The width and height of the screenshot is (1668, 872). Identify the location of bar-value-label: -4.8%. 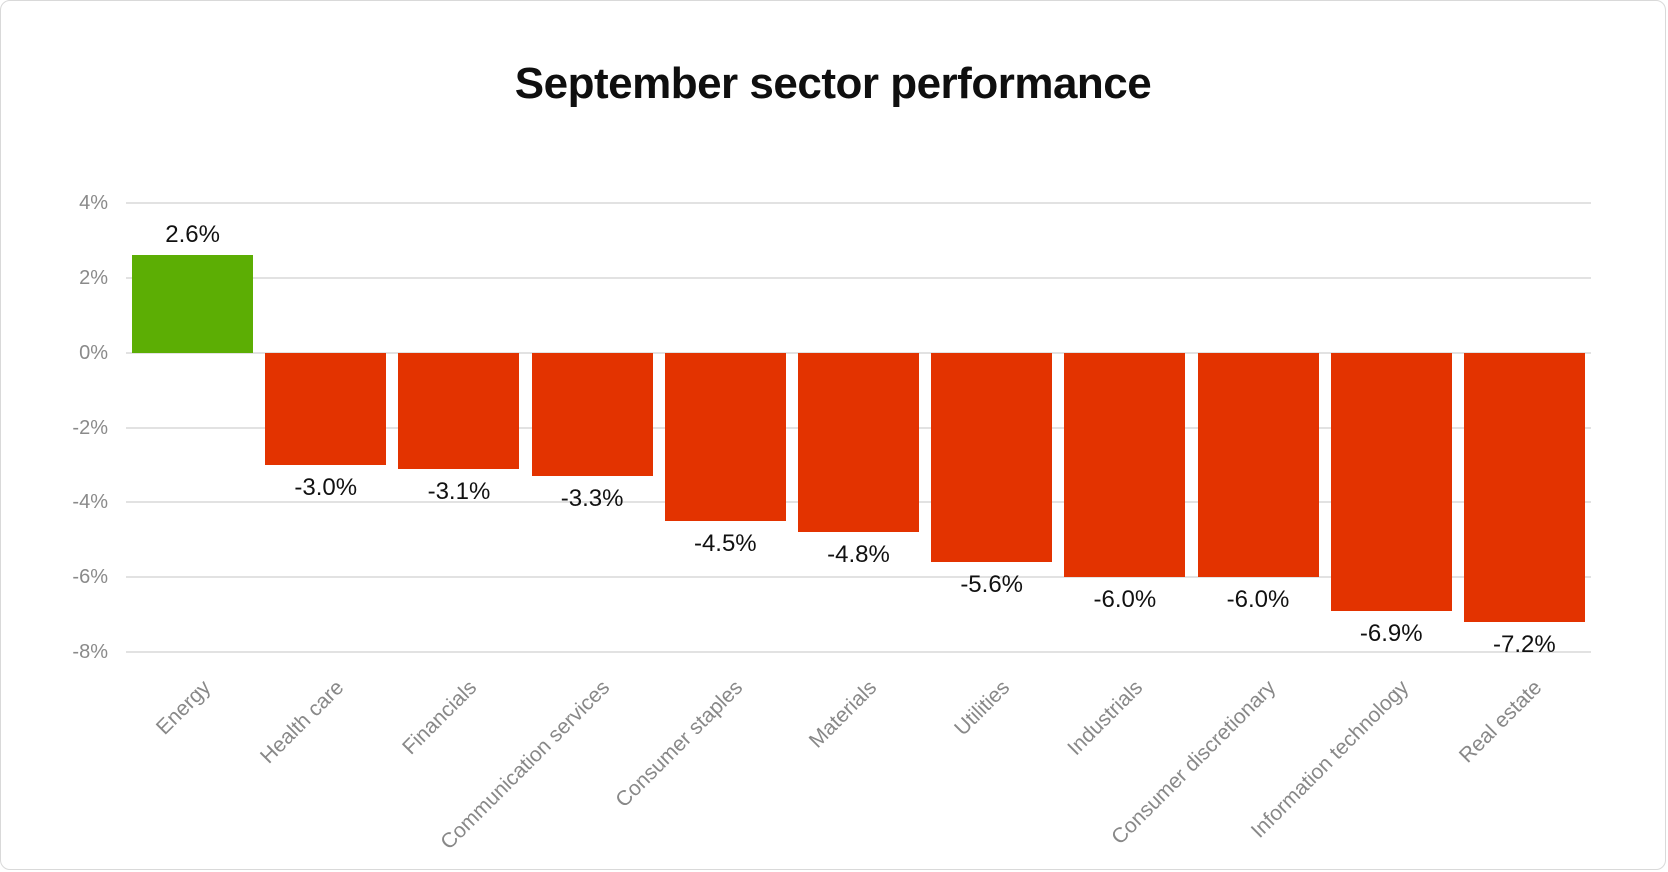
(858, 555).